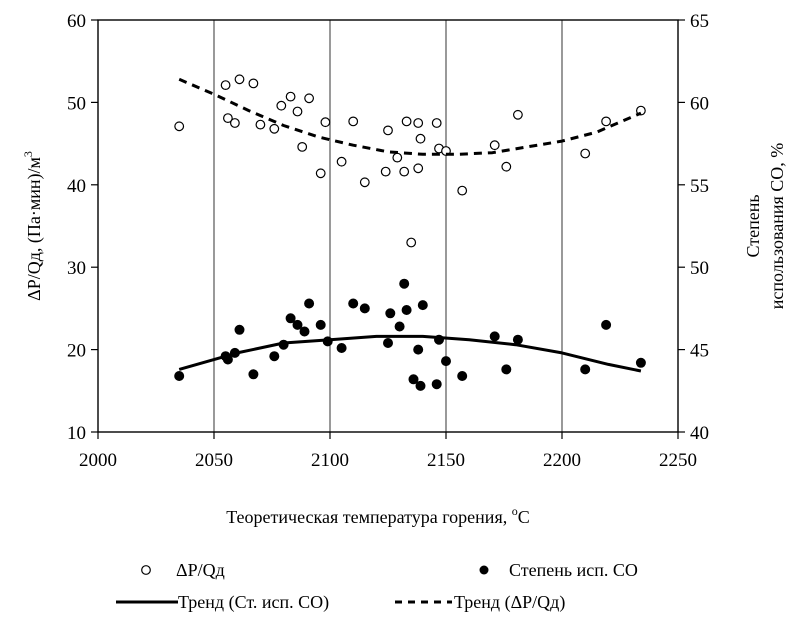 This screenshot has width=801, height=619. What do you see at coordinates (76, 433) in the screenshot?
I see `y-left-tick-label: 10` at bounding box center [76, 433].